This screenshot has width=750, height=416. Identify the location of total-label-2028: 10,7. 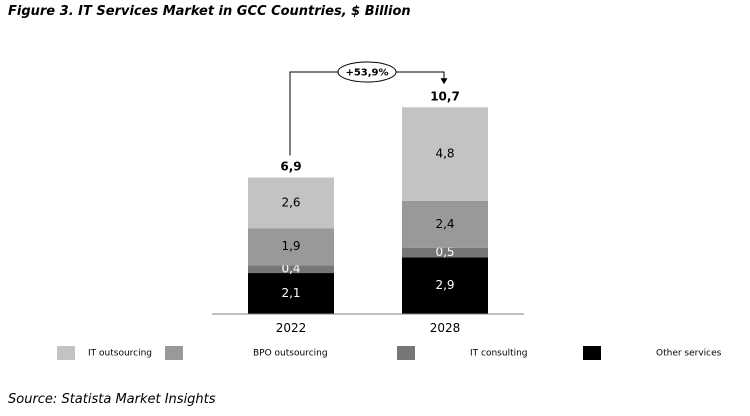
(445, 96).